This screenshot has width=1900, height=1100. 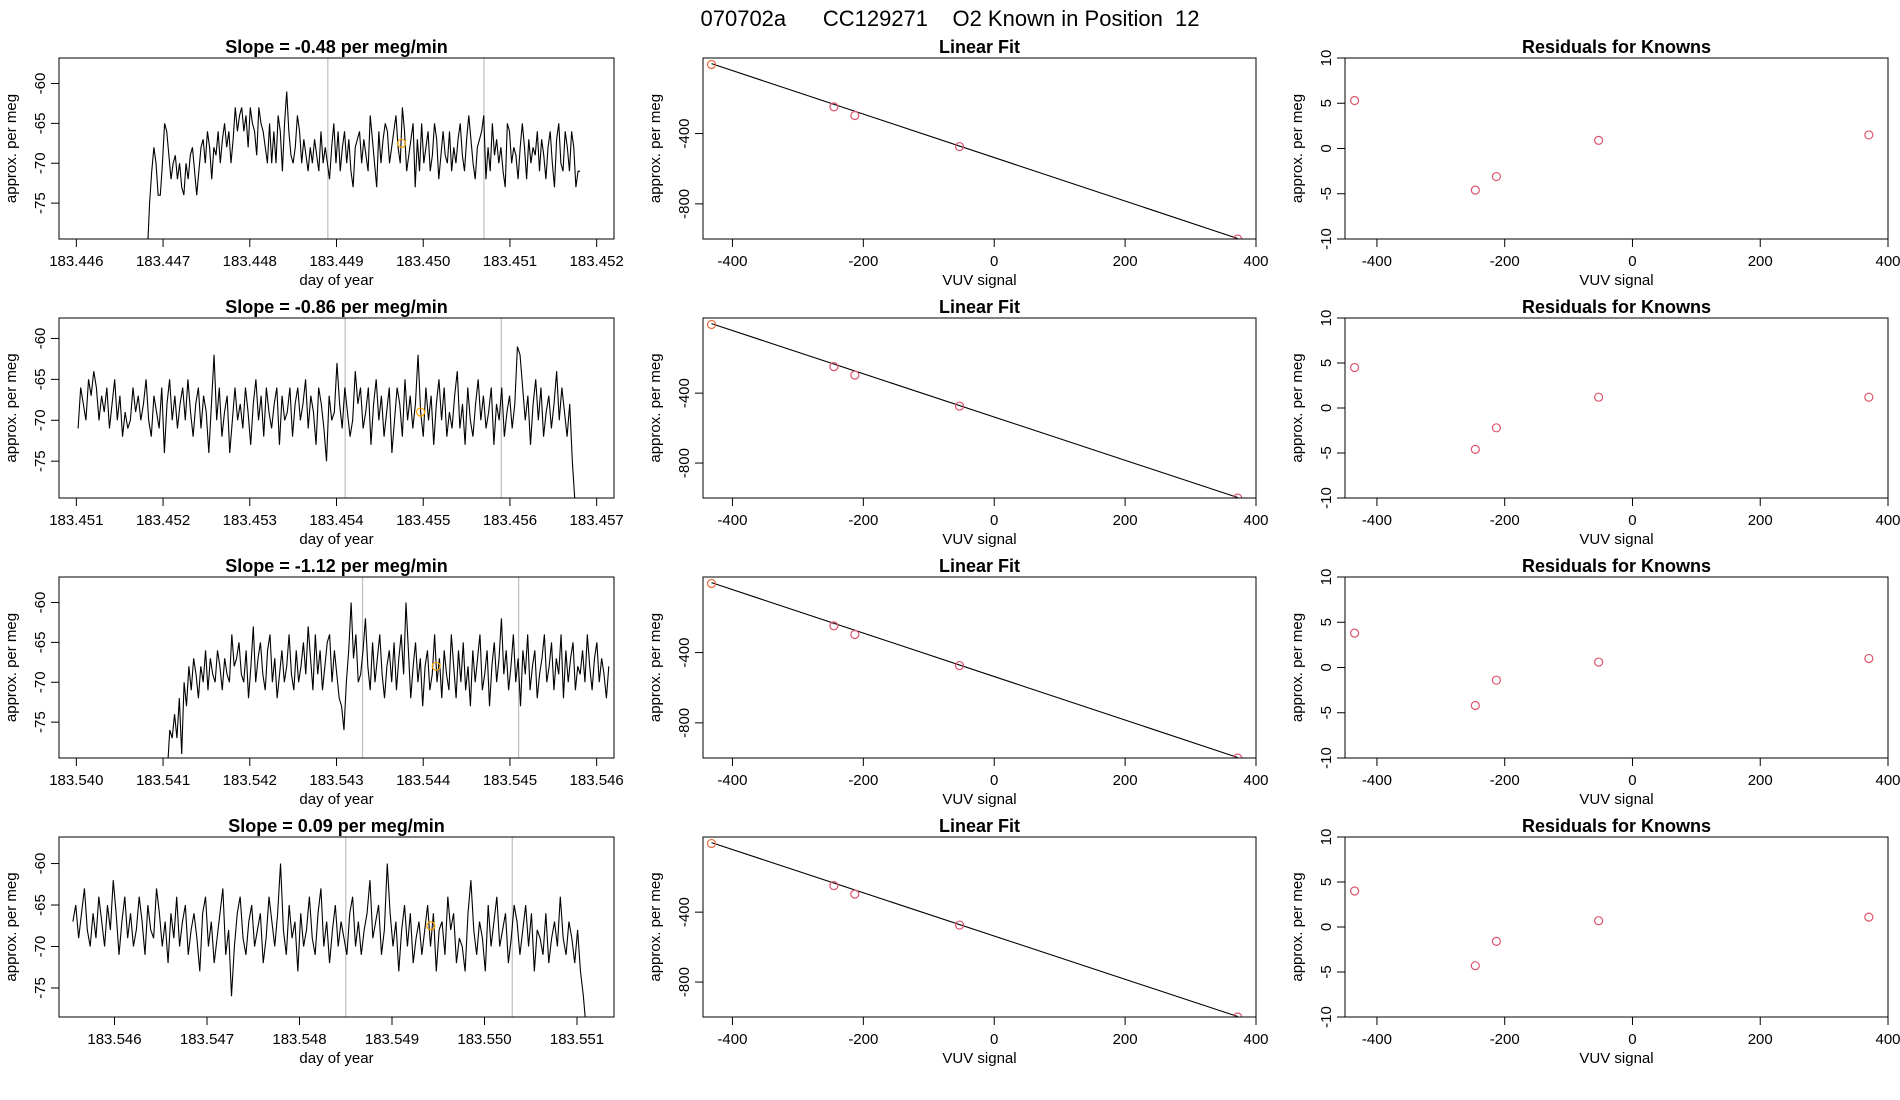 What do you see at coordinates (76, 261) in the screenshot?
I see `x-tick-label: 183.446` at bounding box center [76, 261].